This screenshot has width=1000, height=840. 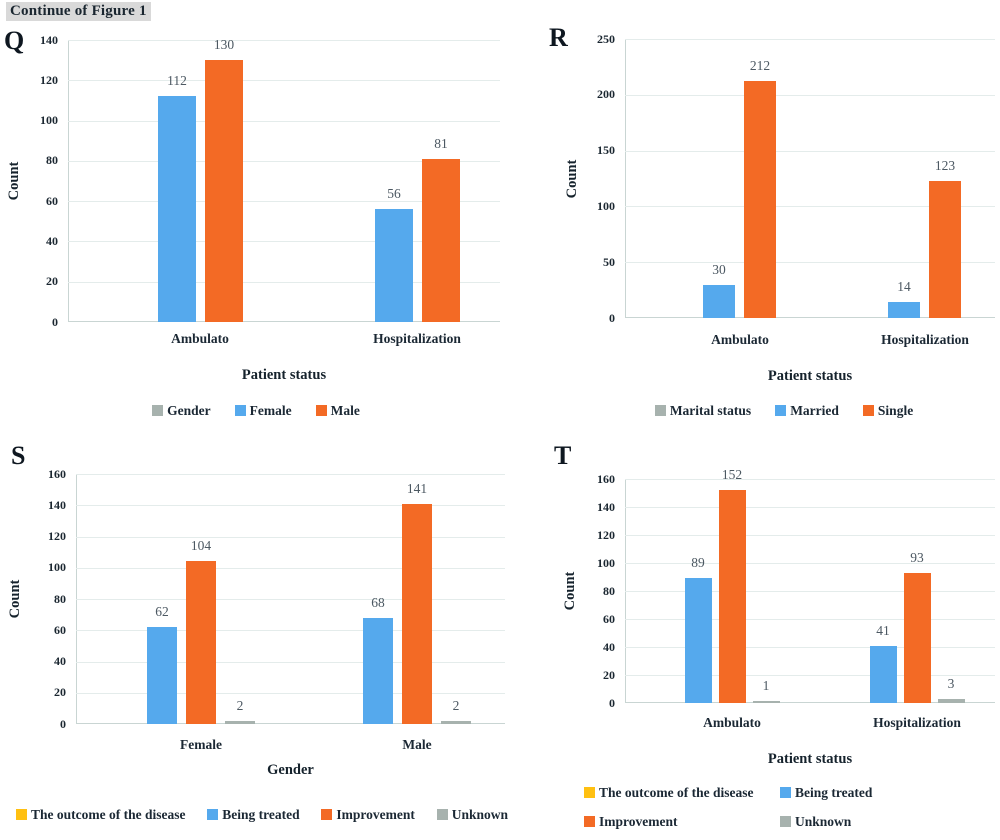 I want to click on category-label-t-ambulato: Ambulato, so click(x=732, y=722).